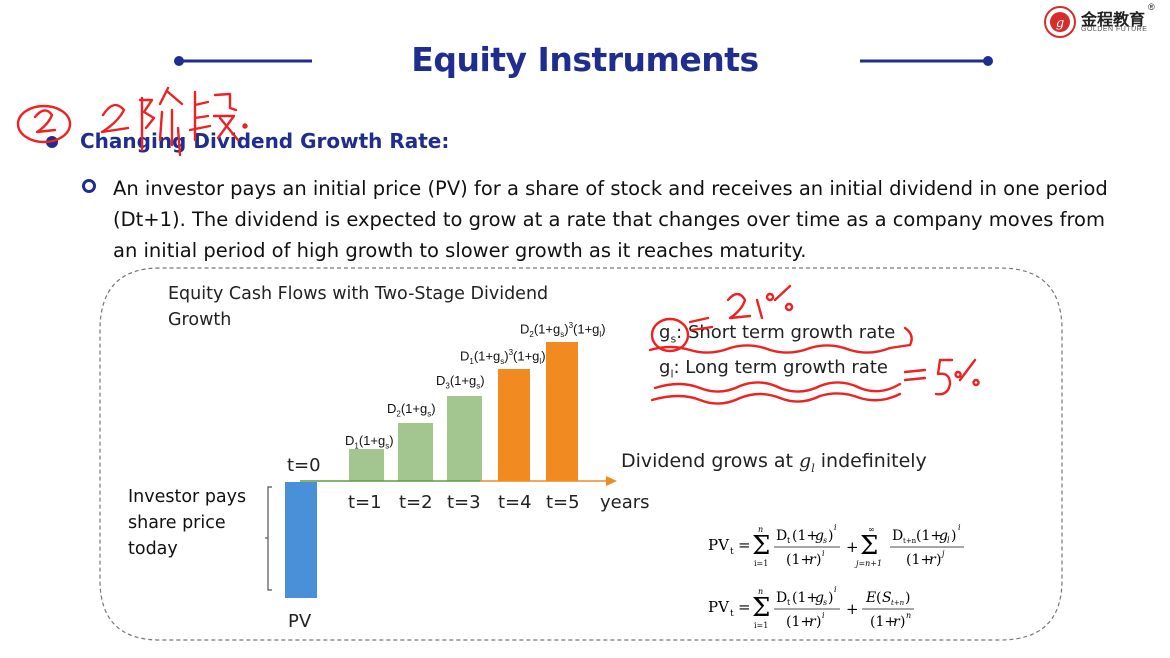 The height and width of the screenshot is (658, 1170). What do you see at coordinates (464, 438) in the screenshot?
I see `bar-t3` at bounding box center [464, 438].